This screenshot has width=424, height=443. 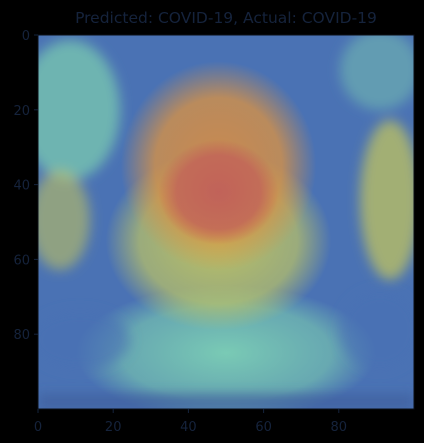 I want to click on y-tick-label: 40, so click(x=21, y=186).